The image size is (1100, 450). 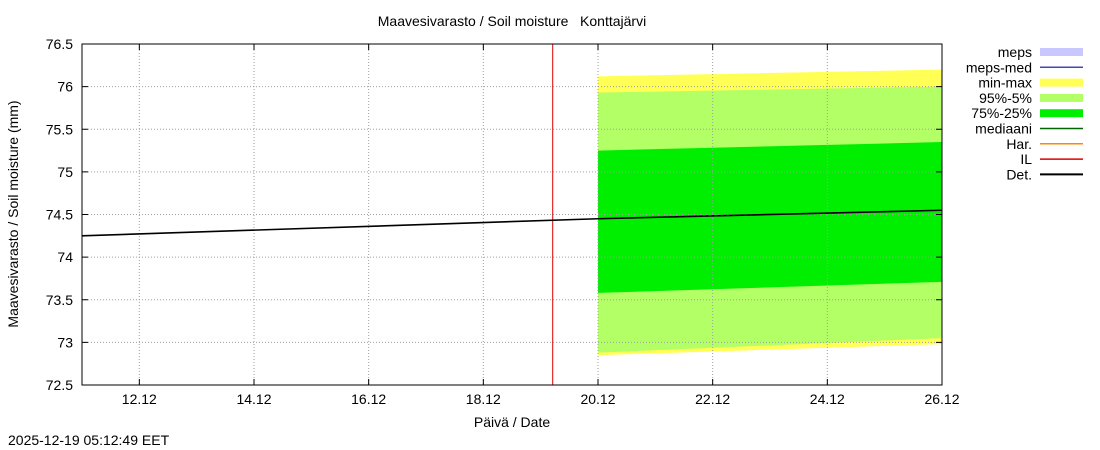 I want to click on x-tick-label: 22.12, so click(x=712, y=399).